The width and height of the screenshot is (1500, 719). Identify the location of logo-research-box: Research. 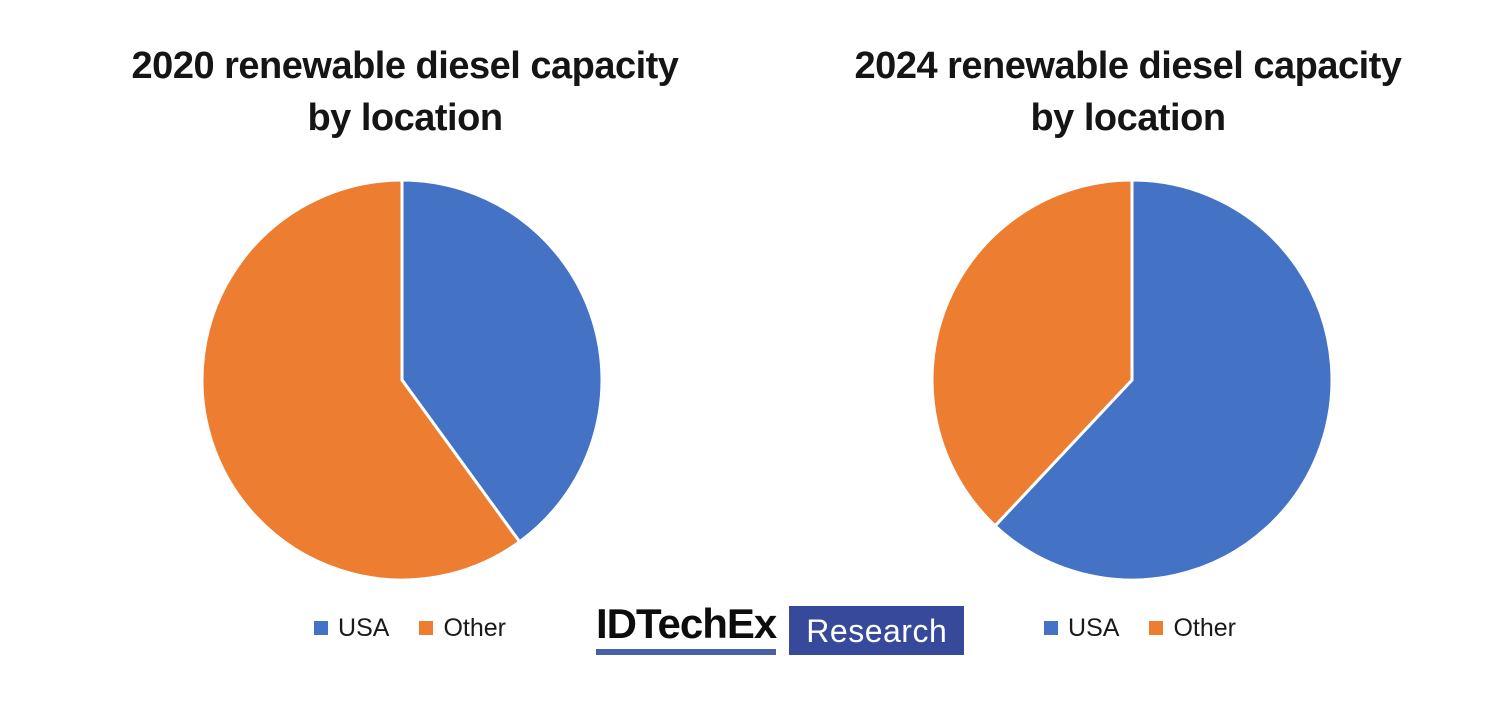
(877, 630).